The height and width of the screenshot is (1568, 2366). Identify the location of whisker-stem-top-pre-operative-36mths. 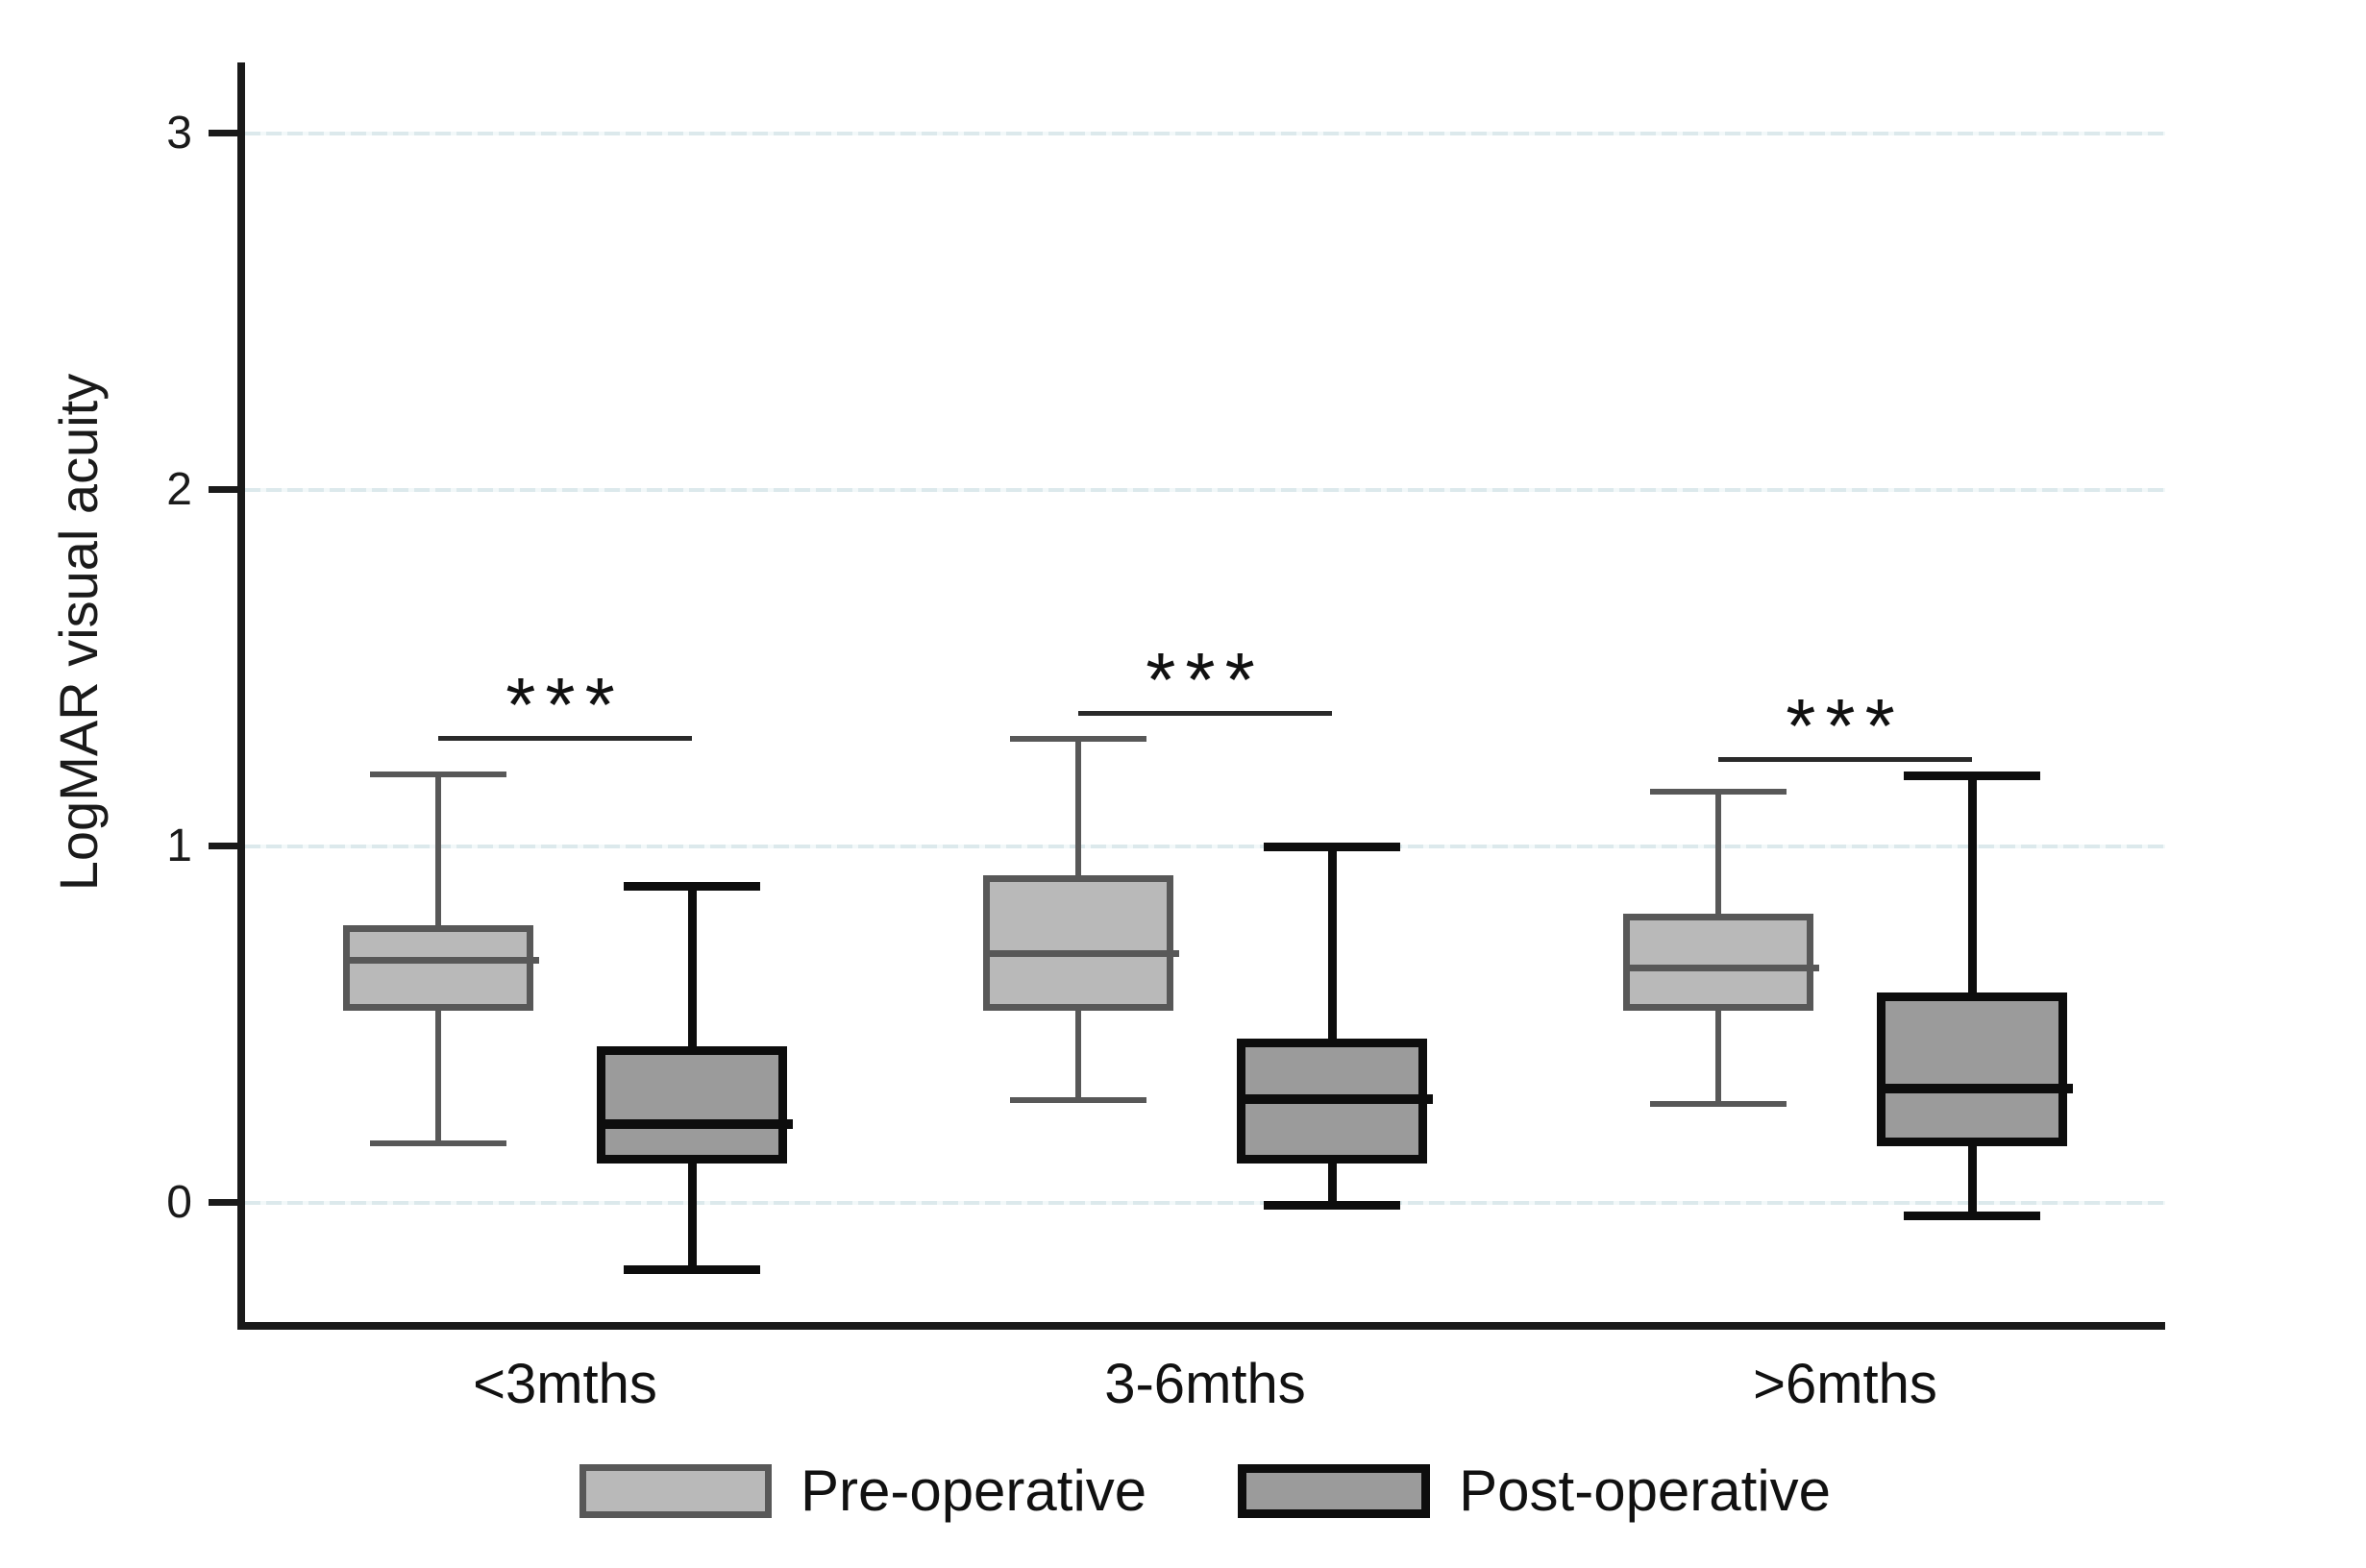
(1078, 807).